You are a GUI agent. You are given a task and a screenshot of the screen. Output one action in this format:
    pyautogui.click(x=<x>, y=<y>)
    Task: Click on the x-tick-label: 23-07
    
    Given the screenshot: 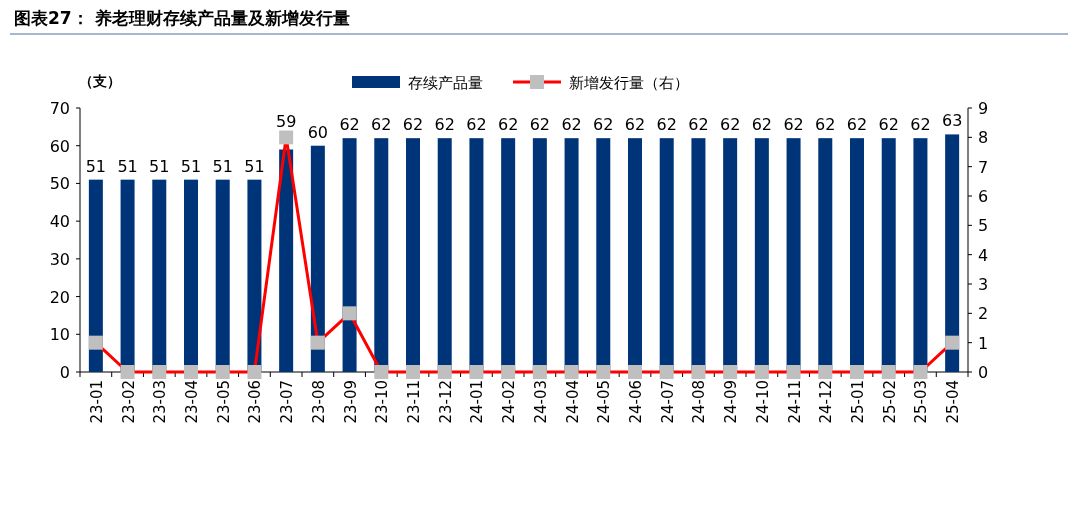 What is the action you would take?
    pyautogui.click(x=287, y=402)
    